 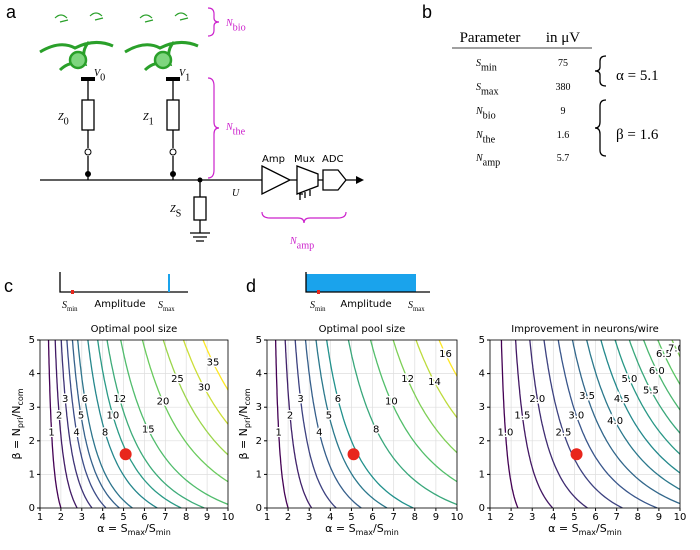 I want to click on contour-label: 12, so click(x=407, y=379).